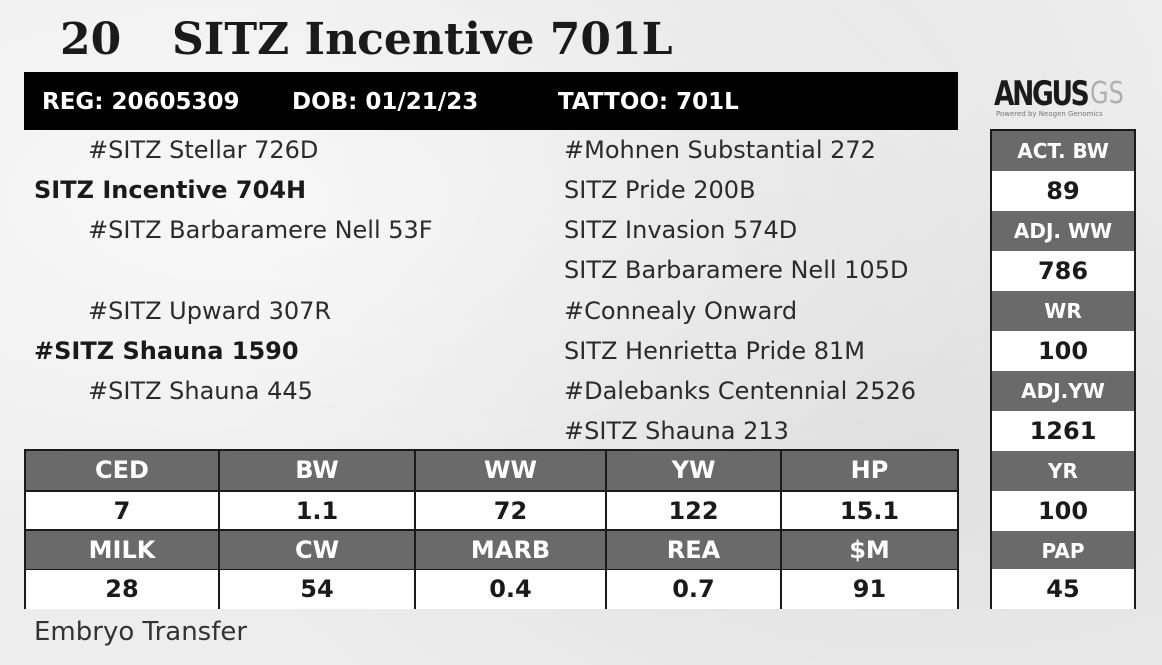 Image resolution: width=1162 pixels, height=665 pixels. What do you see at coordinates (740, 391) in the screenshot?
I see `pedigree-dam-dam-sire: #Dalebanks Centennial 2526` at bounding box center [740, 391].